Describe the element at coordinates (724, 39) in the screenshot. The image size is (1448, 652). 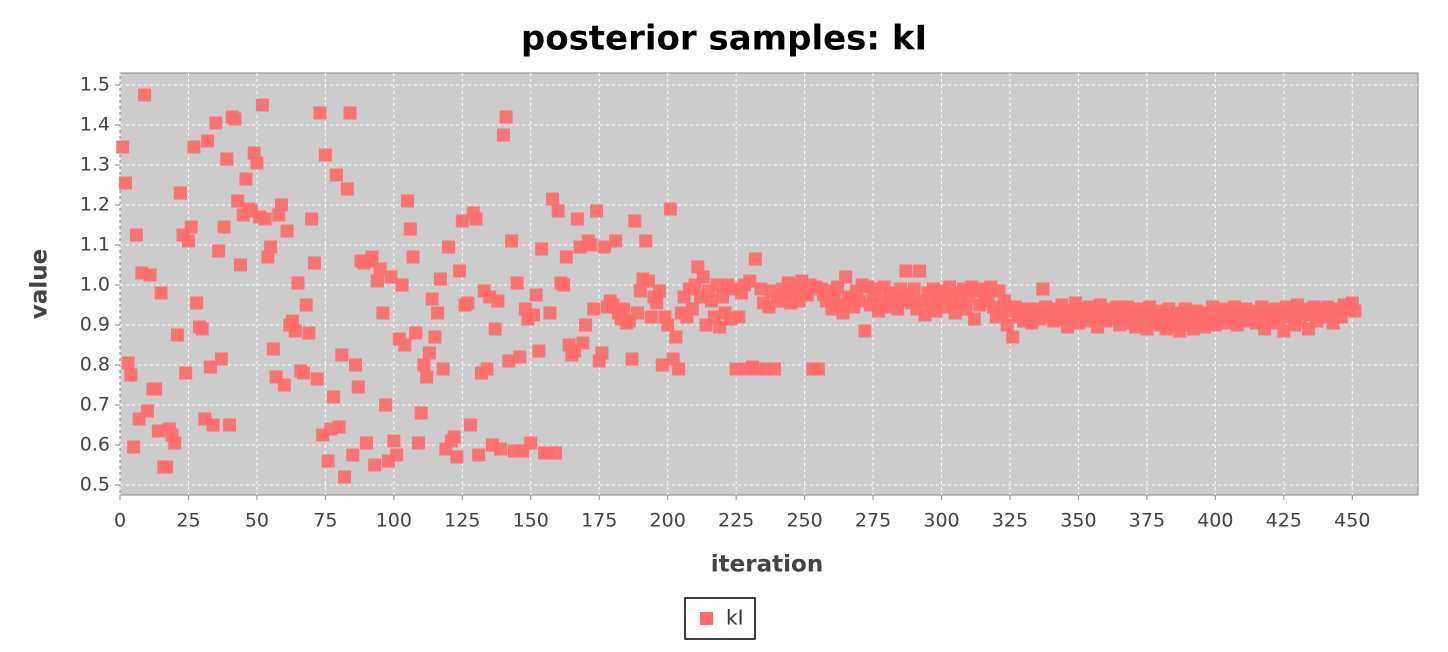
I see `chart-title: posterior samples: kI` at that location.